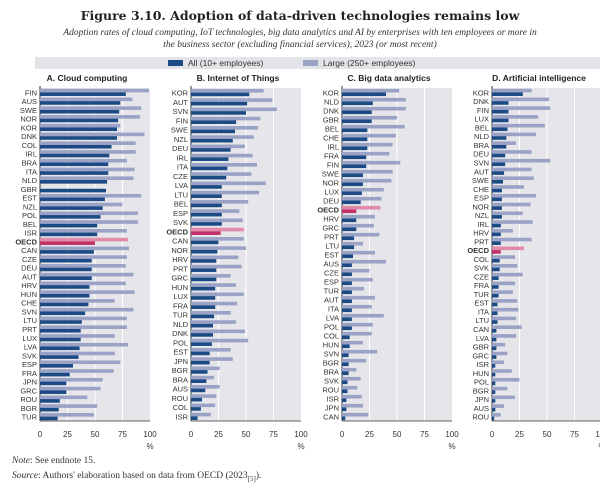  What do you see at coordinates (226, 63) in the screenshot?
I see `legend-label-all: All (10+ employees)` at bounding box center [226, 63].